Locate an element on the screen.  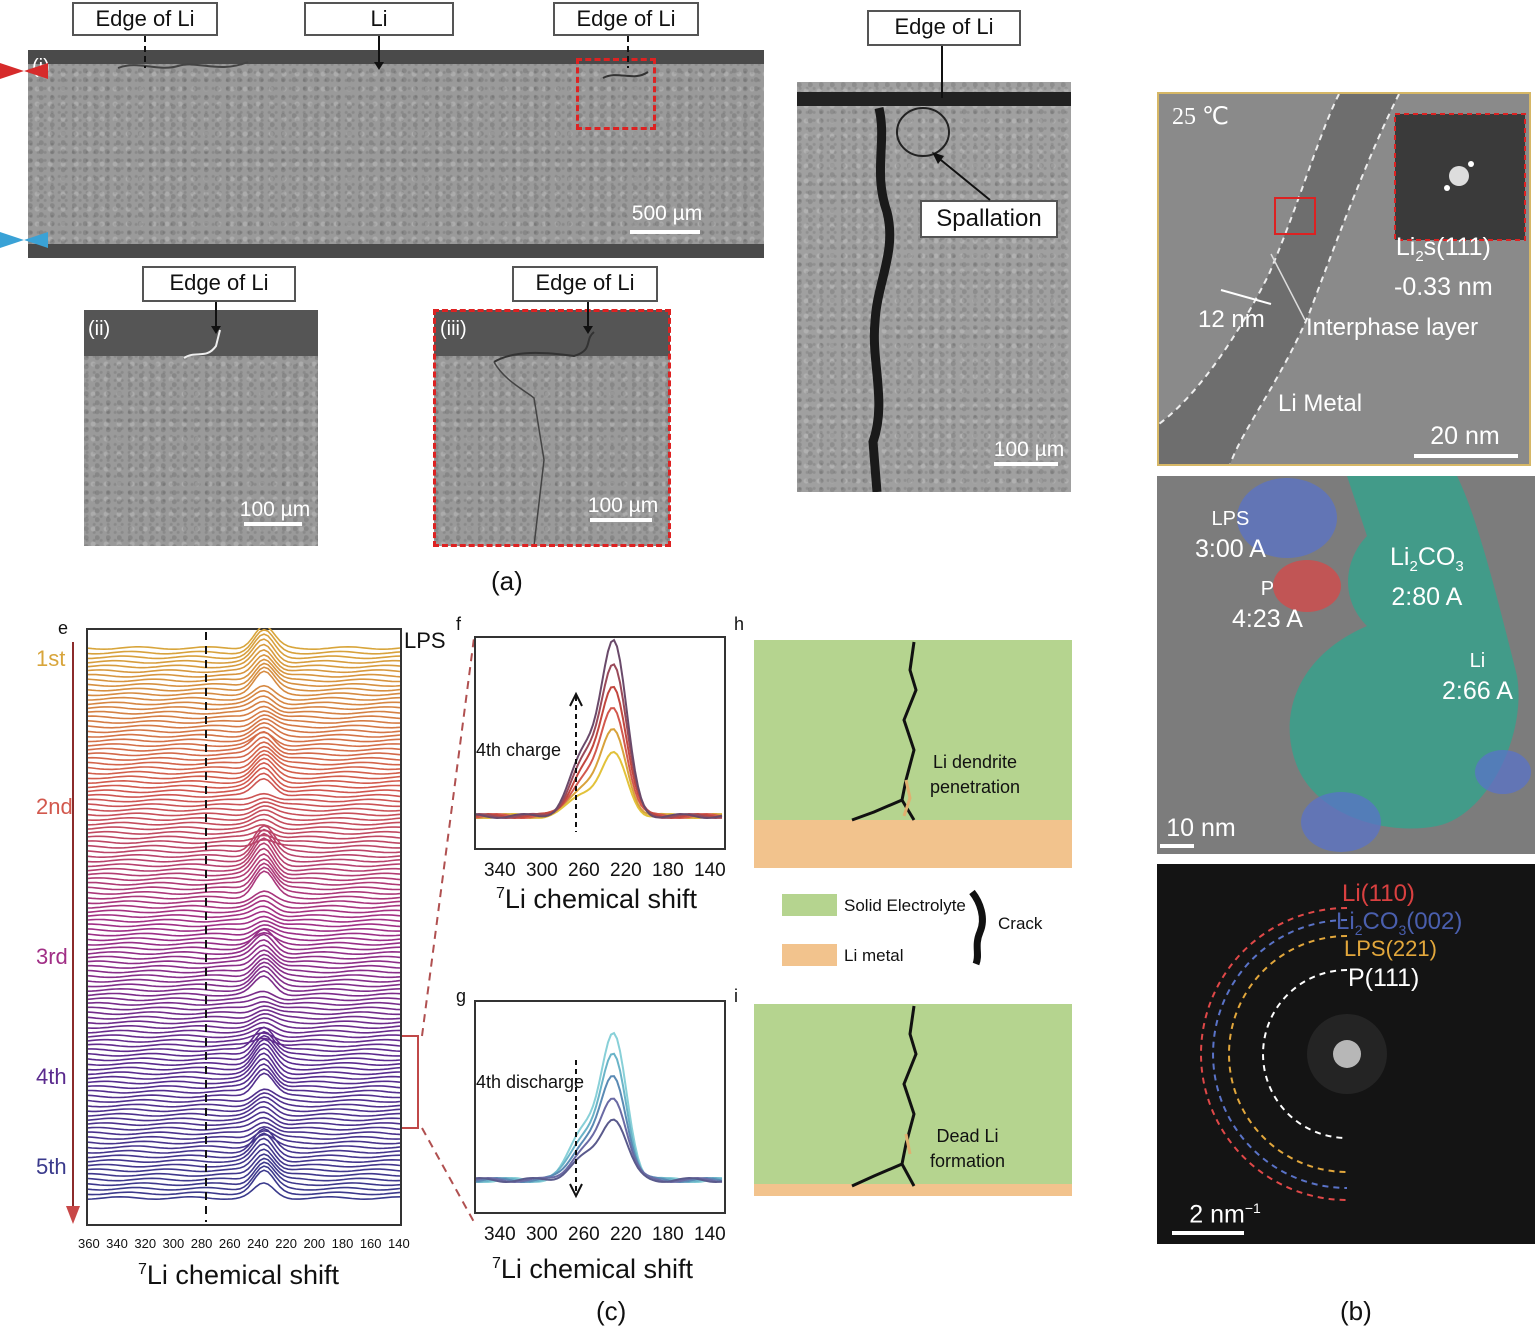
micrograph-iii is located at coordinates (552, 428).